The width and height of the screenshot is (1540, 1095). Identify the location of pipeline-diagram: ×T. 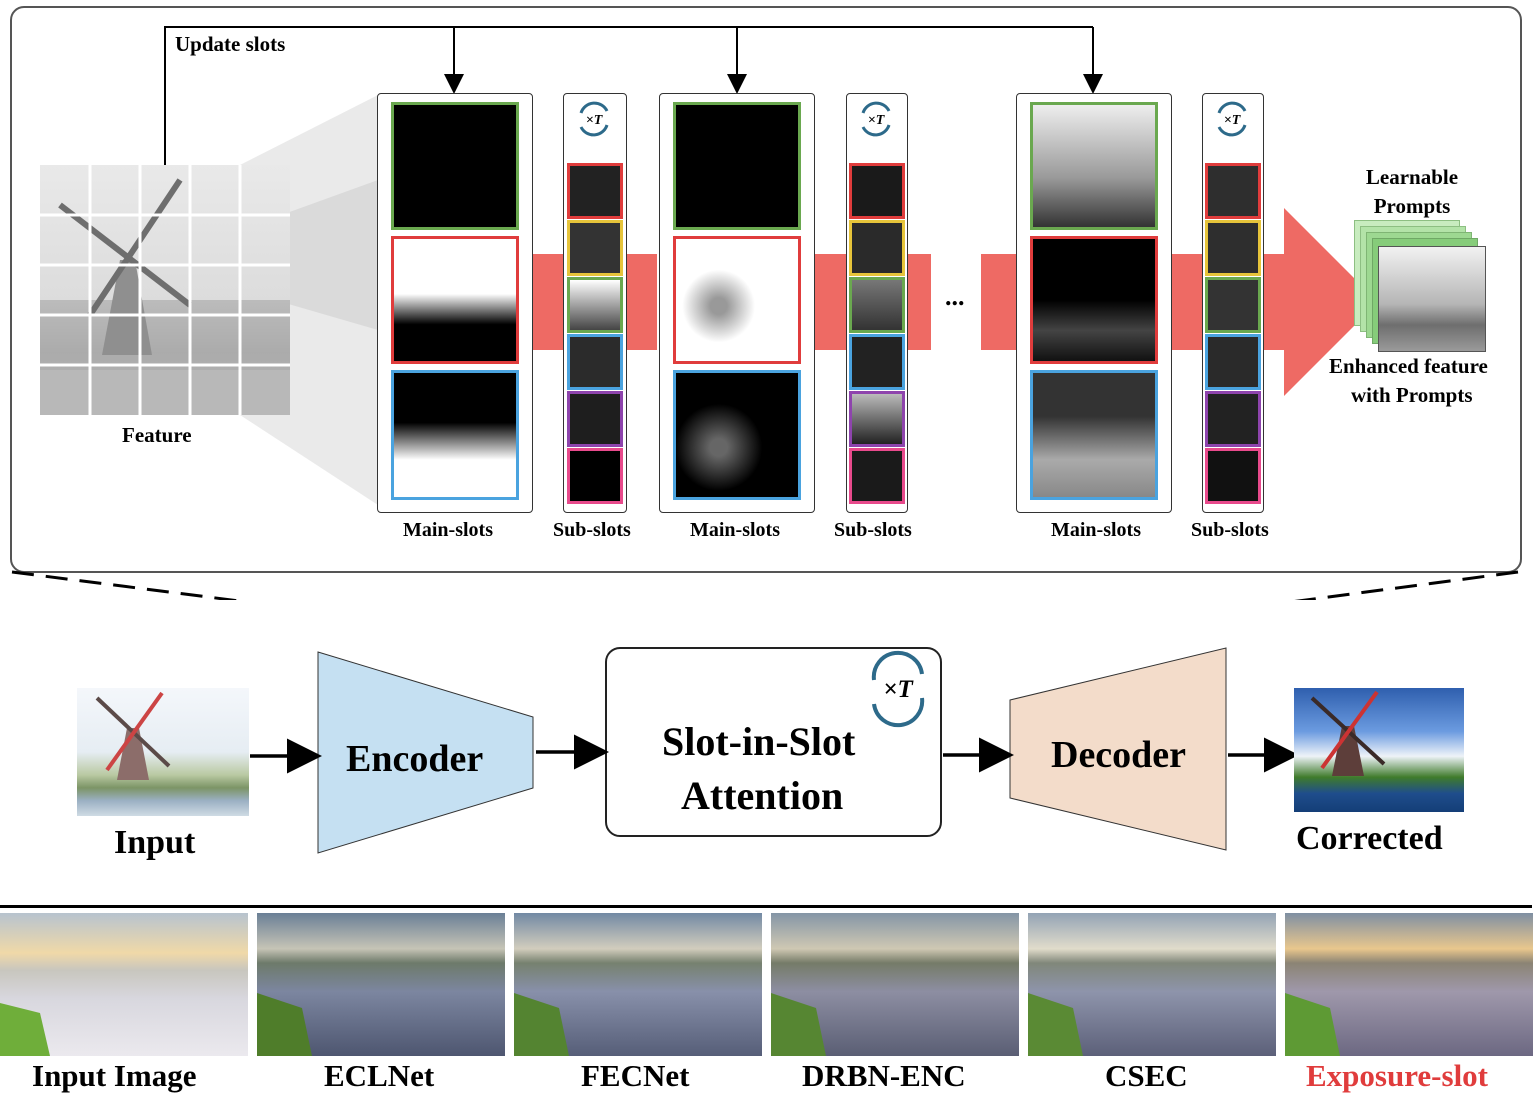
(774, 750).